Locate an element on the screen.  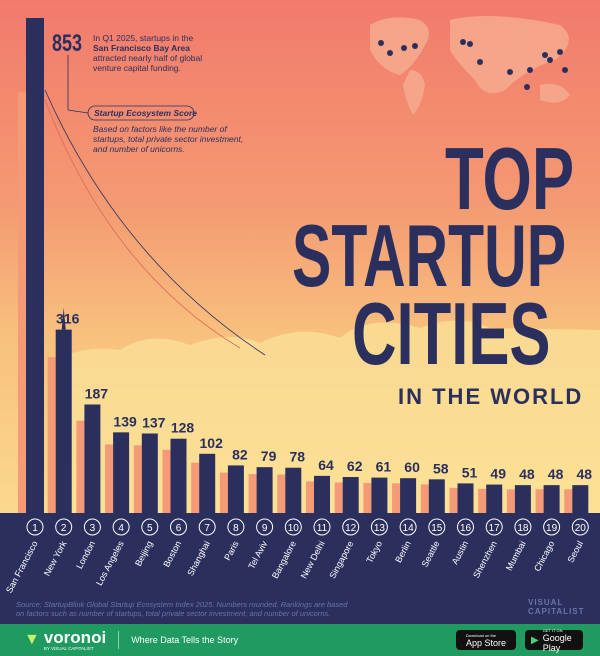
rank-label: 1 is located at coordinates (35, 528).